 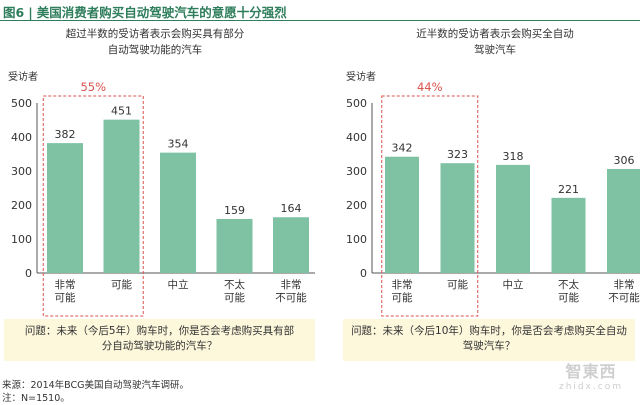 What do you see at coordinates (568, 189) in the screenshot?
I see `bar-value-label: 221` at bounding box center [568, 189].